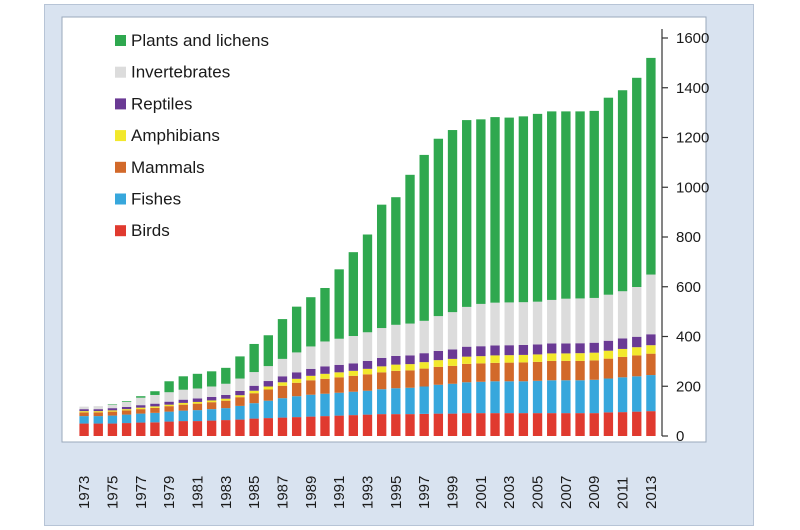  I want to click on bar-reptiles-2012, so click(637, 342).